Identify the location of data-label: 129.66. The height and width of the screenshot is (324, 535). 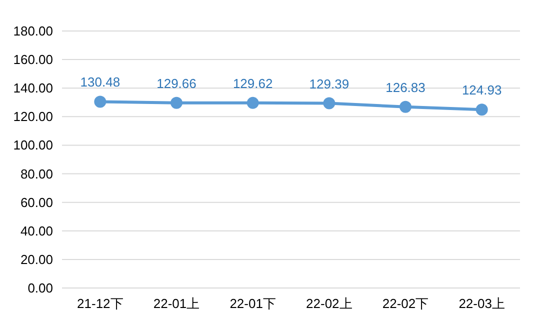
(176, 83).